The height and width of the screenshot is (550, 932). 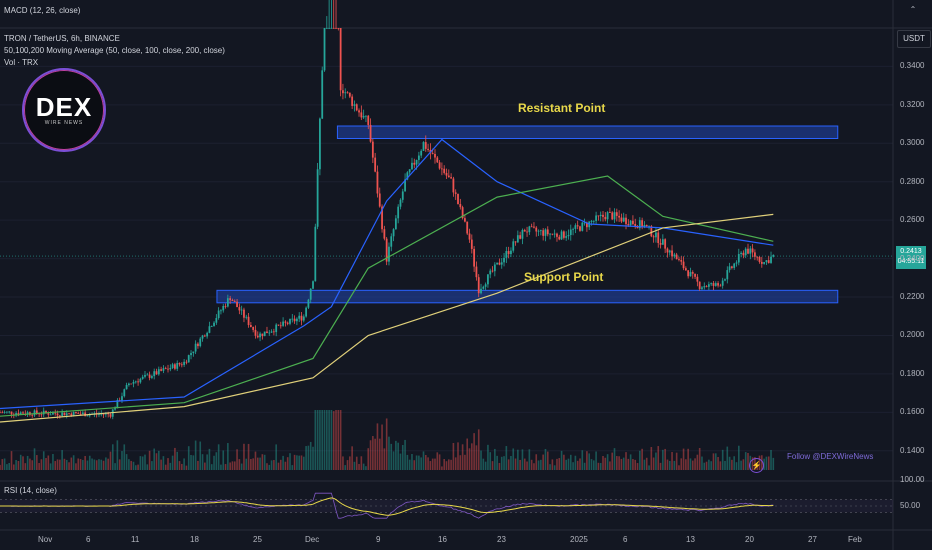 What do you see at coordinates (756, 465) in the screenshot?
I see `lightning-icon: ⚡` at bounding box center [756, 465].